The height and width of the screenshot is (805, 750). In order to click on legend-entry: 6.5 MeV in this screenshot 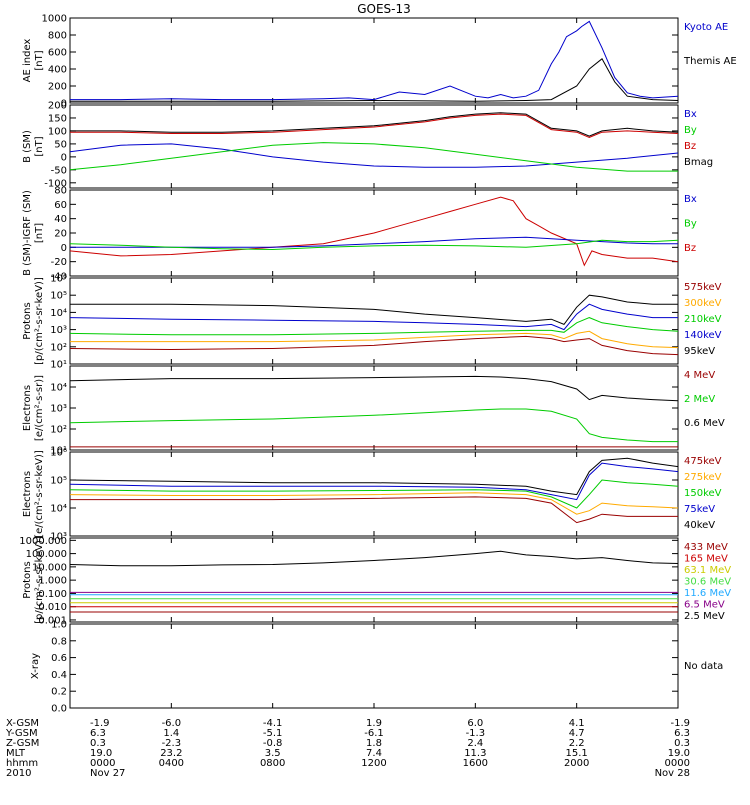, I will do `click(704, 605)`.